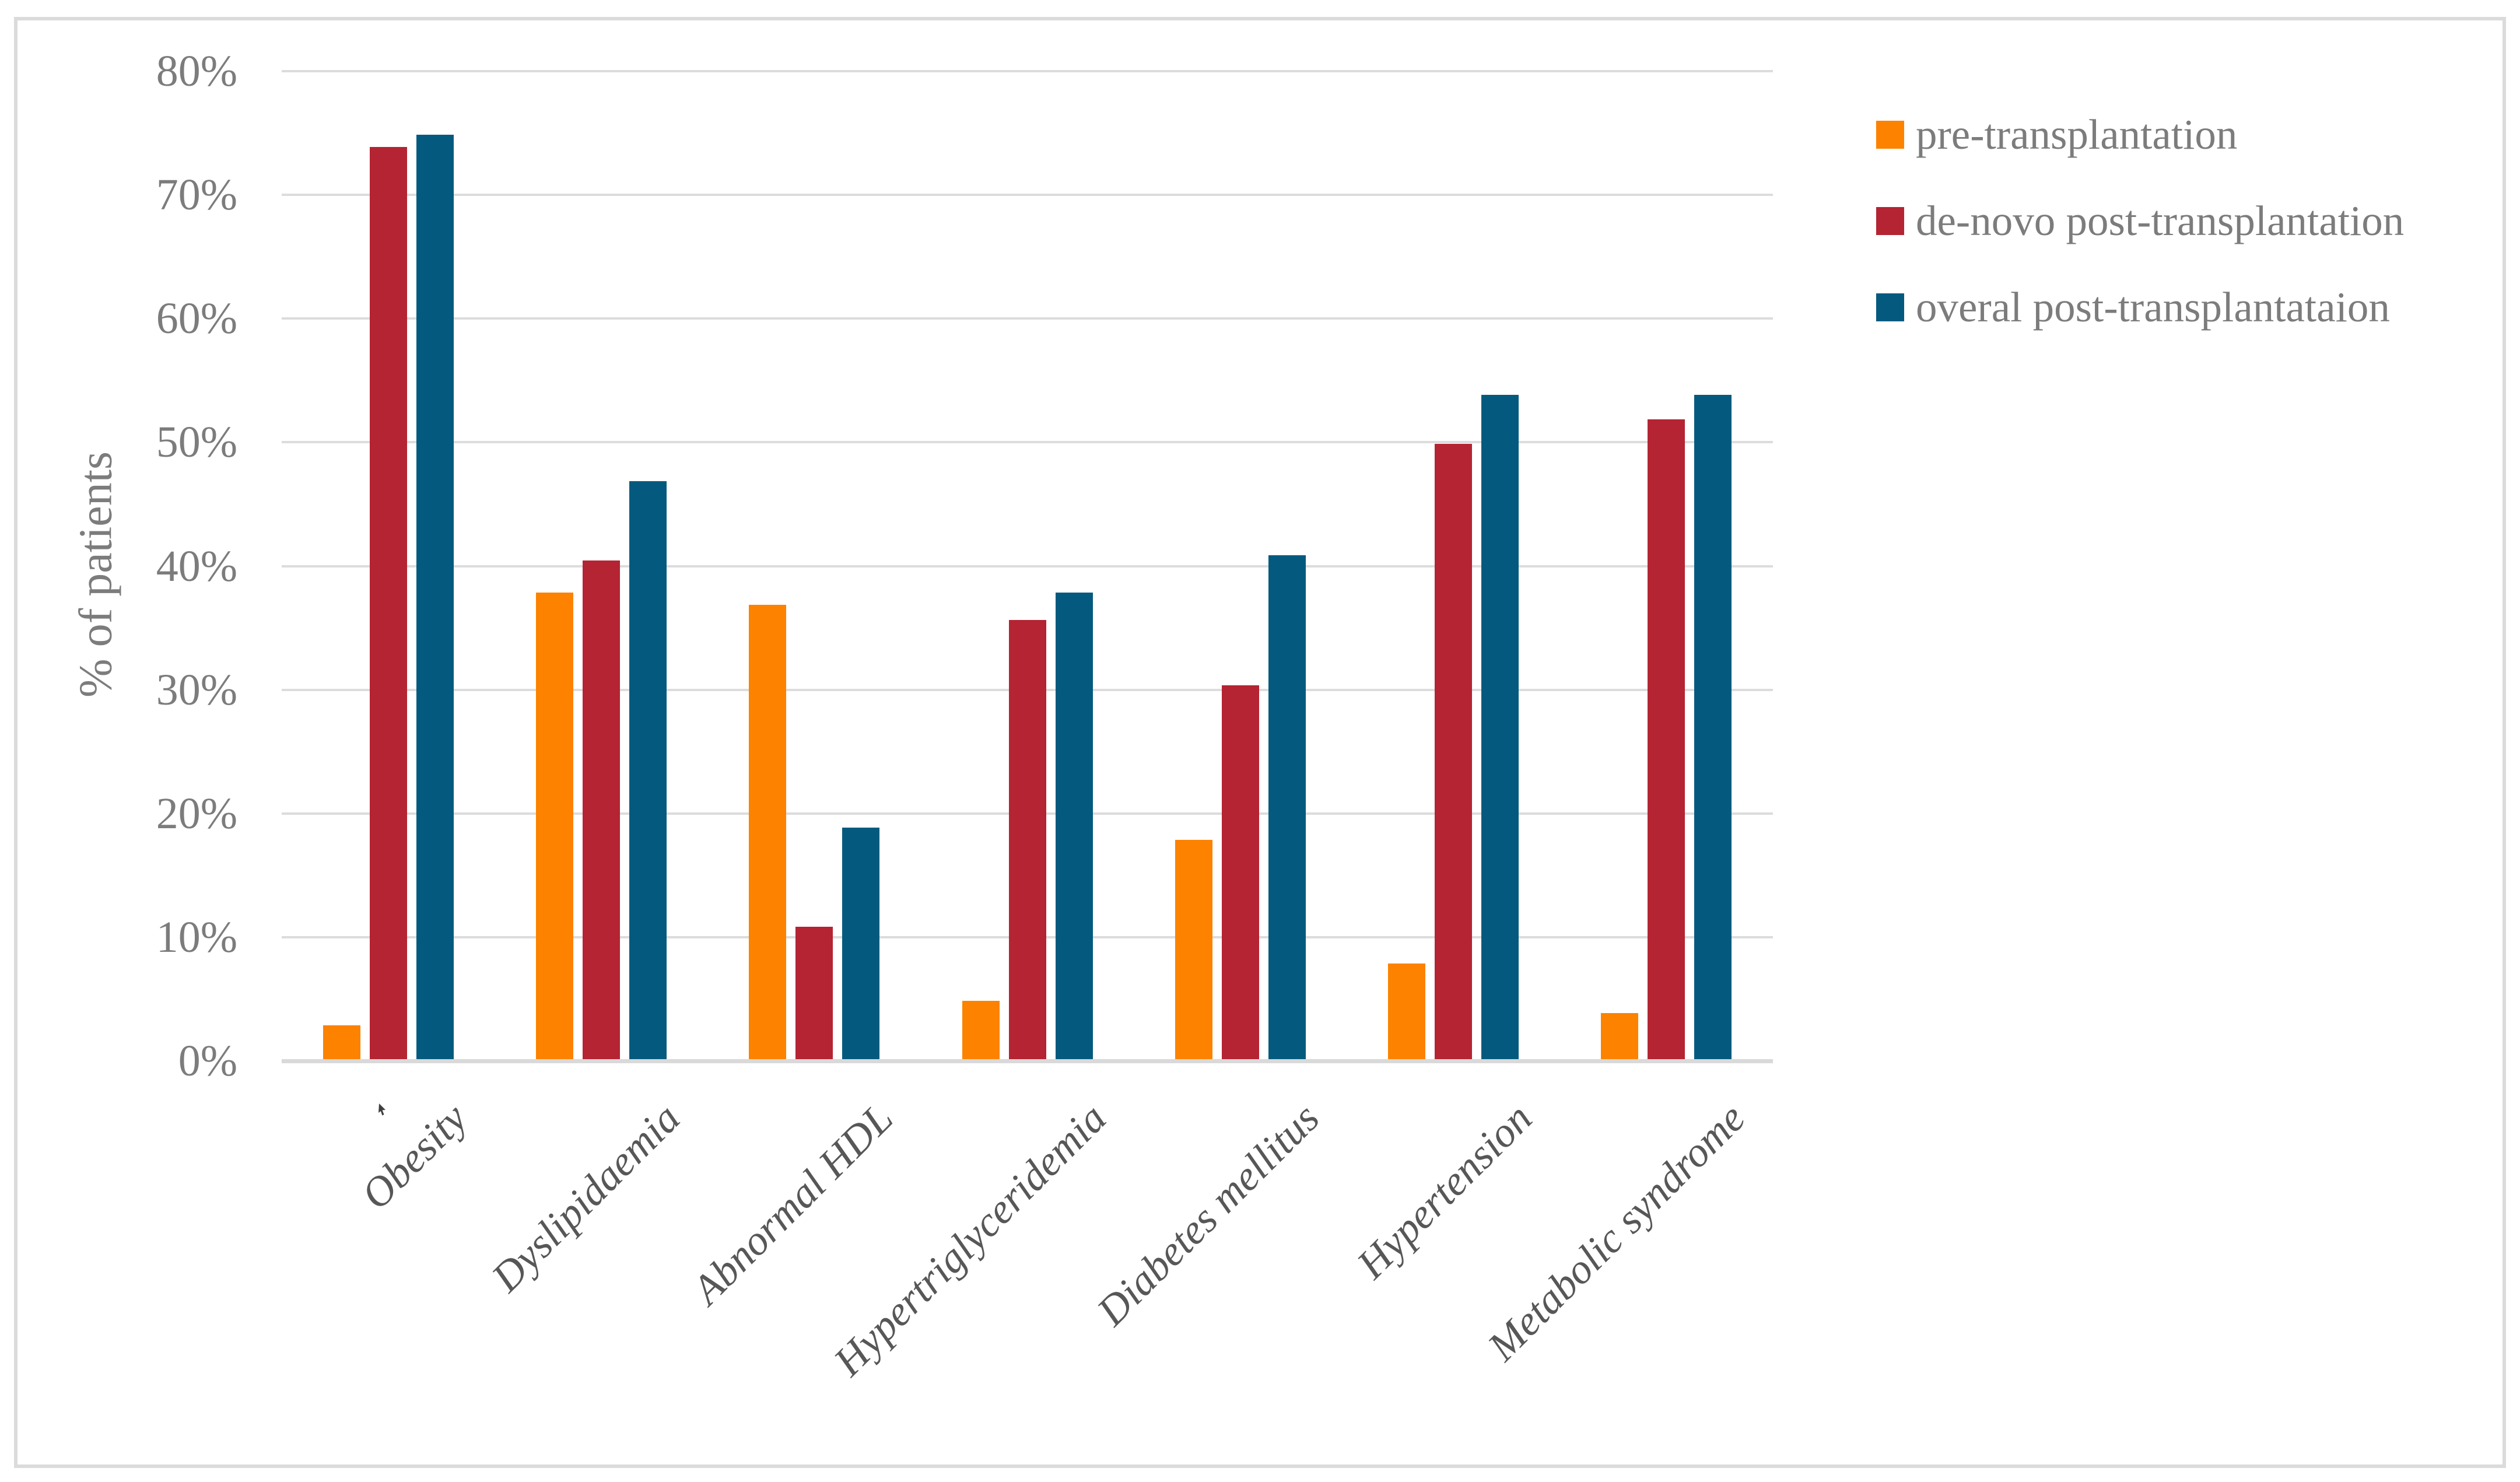 The image size is (2520, 1482). I want to click on legend-swatch-de-novo-post-transplantation, so click(1890, 221).